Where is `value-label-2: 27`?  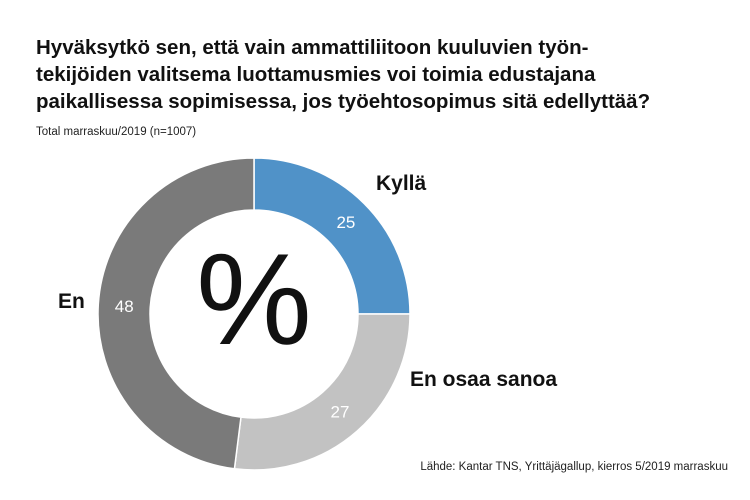
value-label-2: 27 is located at coordinates (340, 412).